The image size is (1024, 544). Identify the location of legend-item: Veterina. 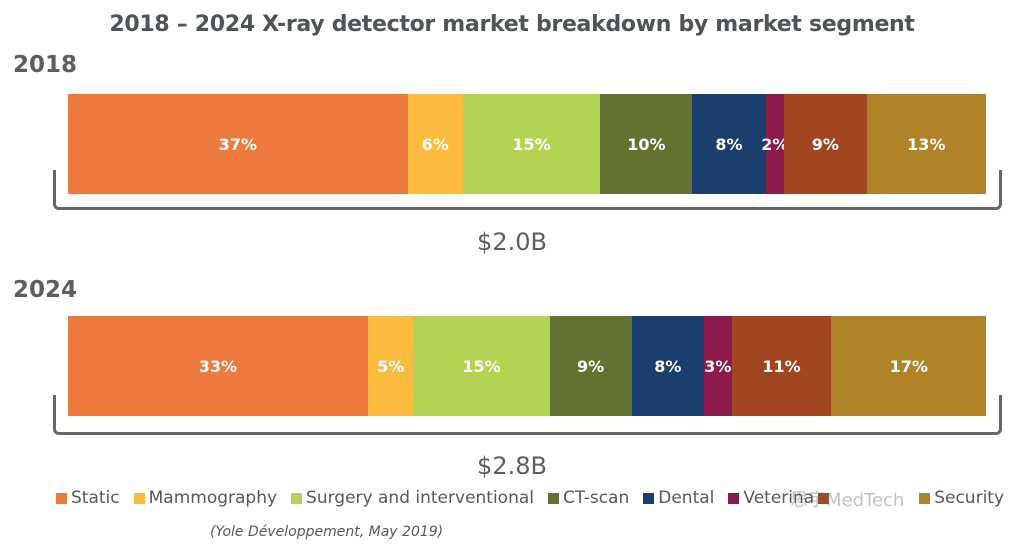
(771, 498).